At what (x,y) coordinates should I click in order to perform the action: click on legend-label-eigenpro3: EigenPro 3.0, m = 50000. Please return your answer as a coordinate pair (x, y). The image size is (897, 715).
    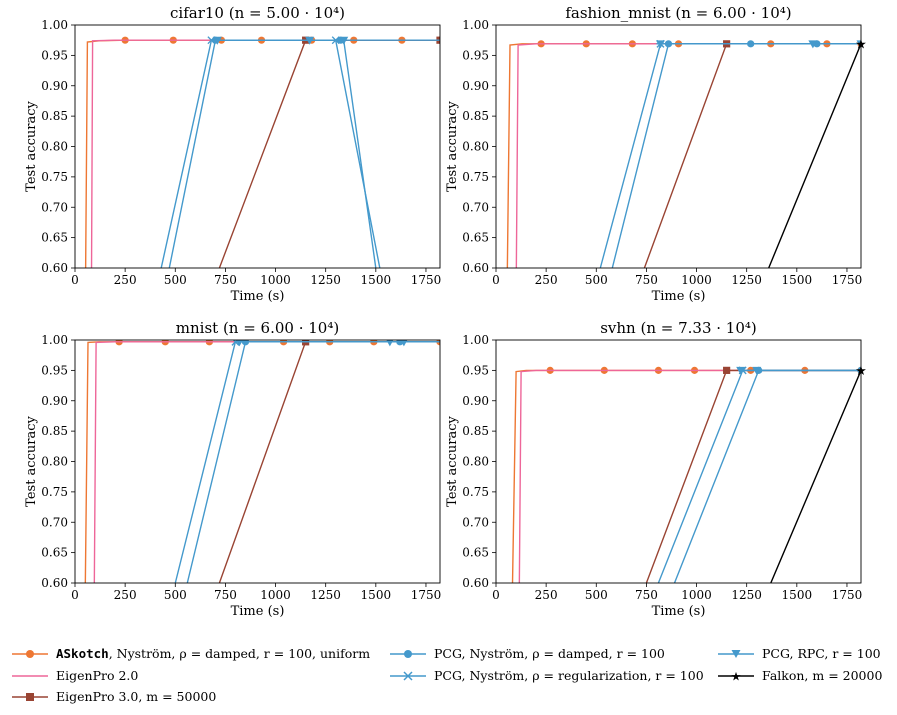
    Looking at the image, I should click on (136, 696).